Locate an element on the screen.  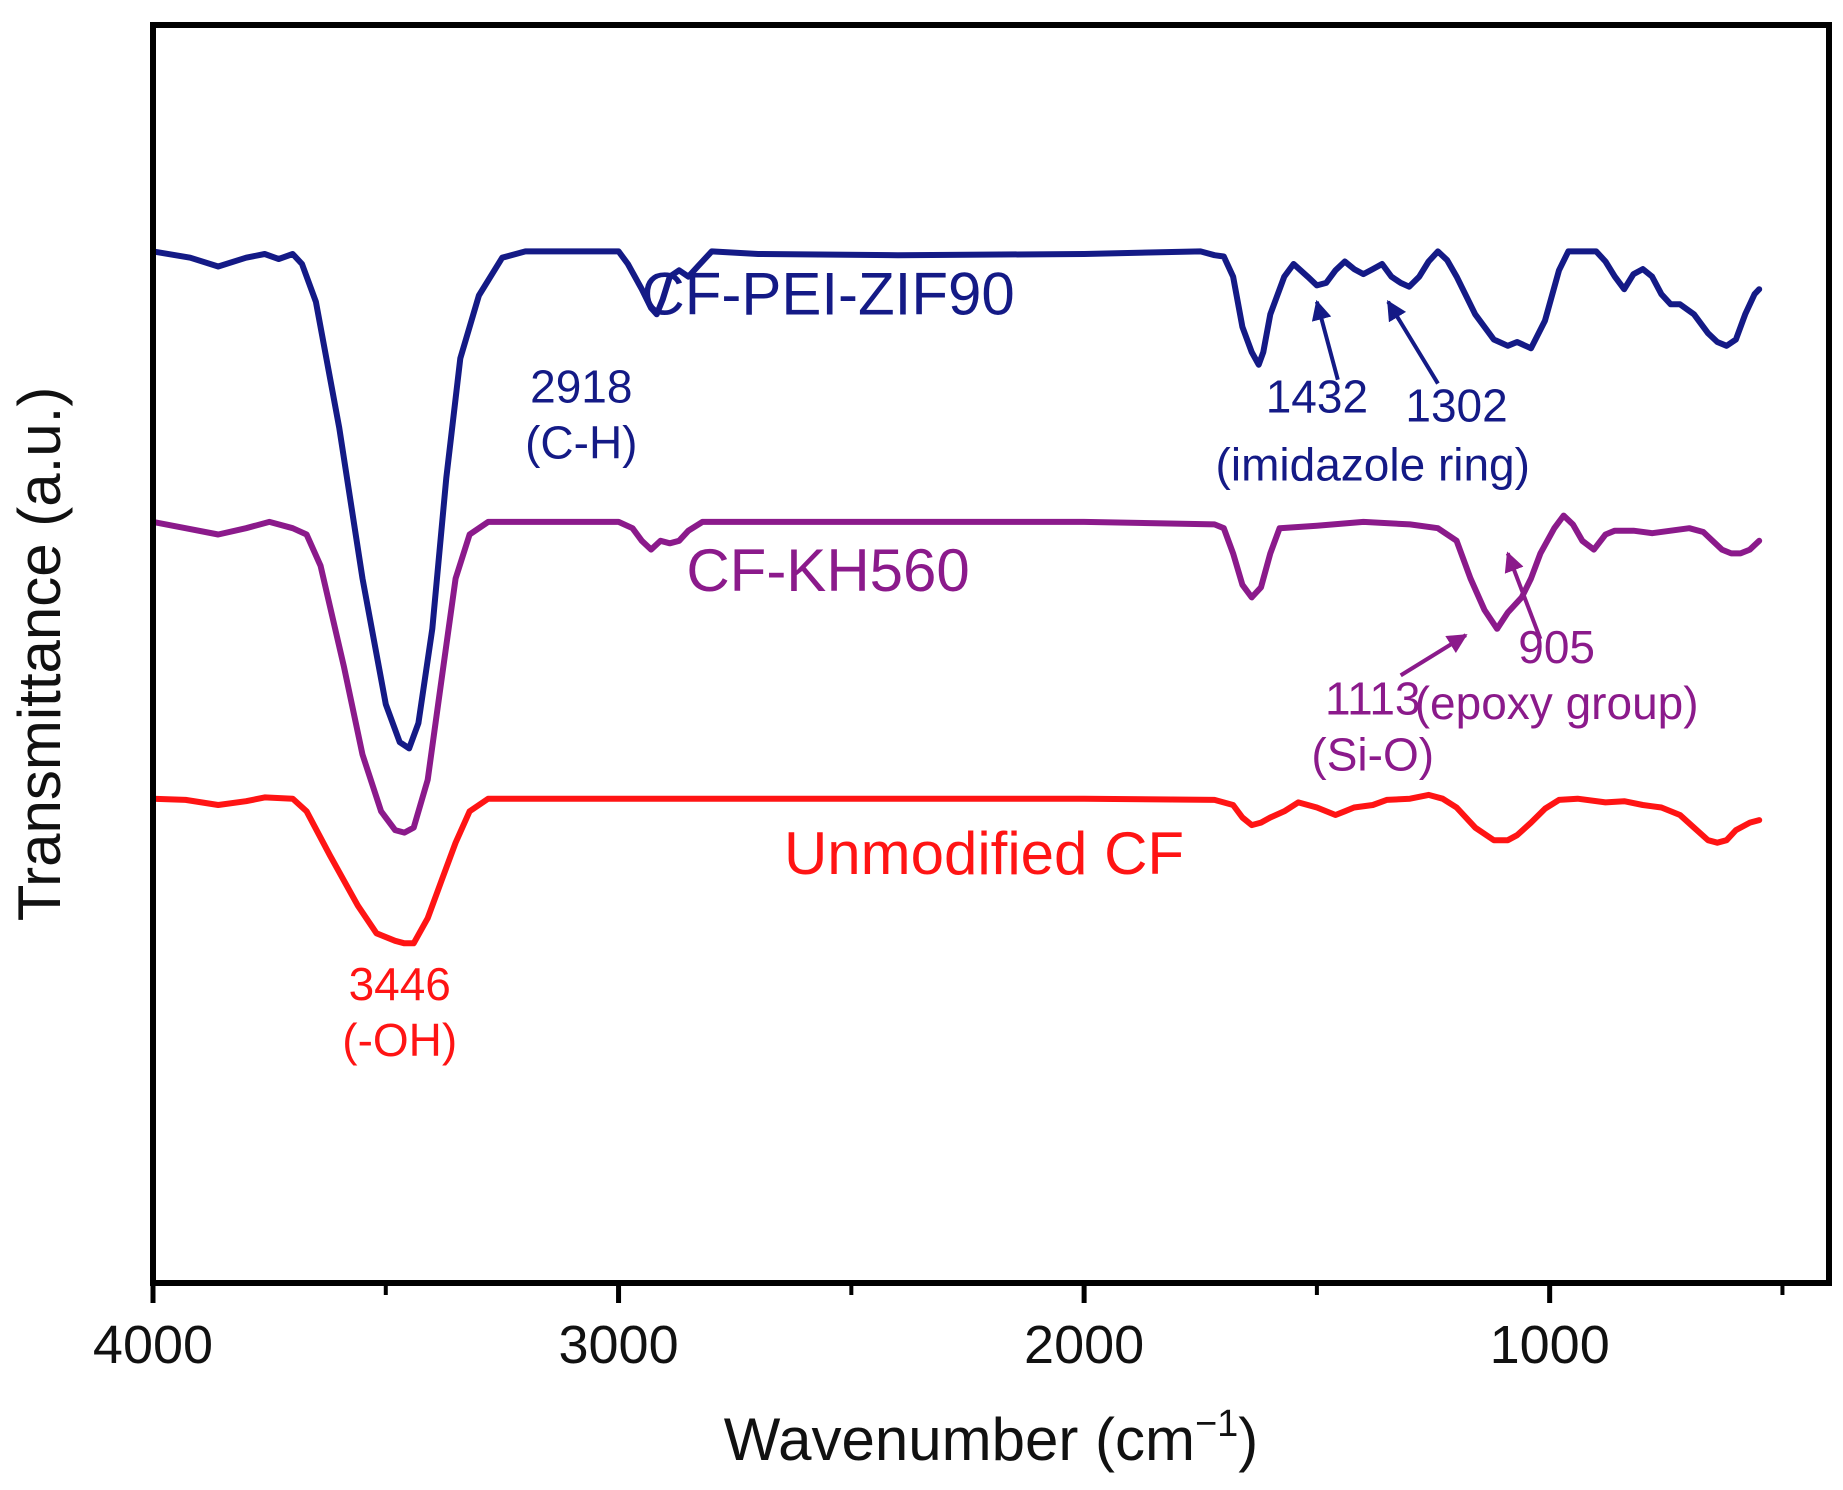
annotation-label: 3446 is located at coordinates (400, 984).